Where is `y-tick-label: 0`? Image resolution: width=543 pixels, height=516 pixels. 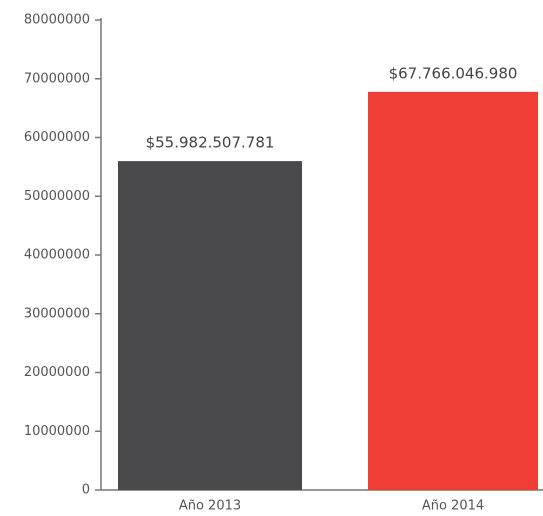 y-tick-label: 0 is located at coordinates (86, 490).